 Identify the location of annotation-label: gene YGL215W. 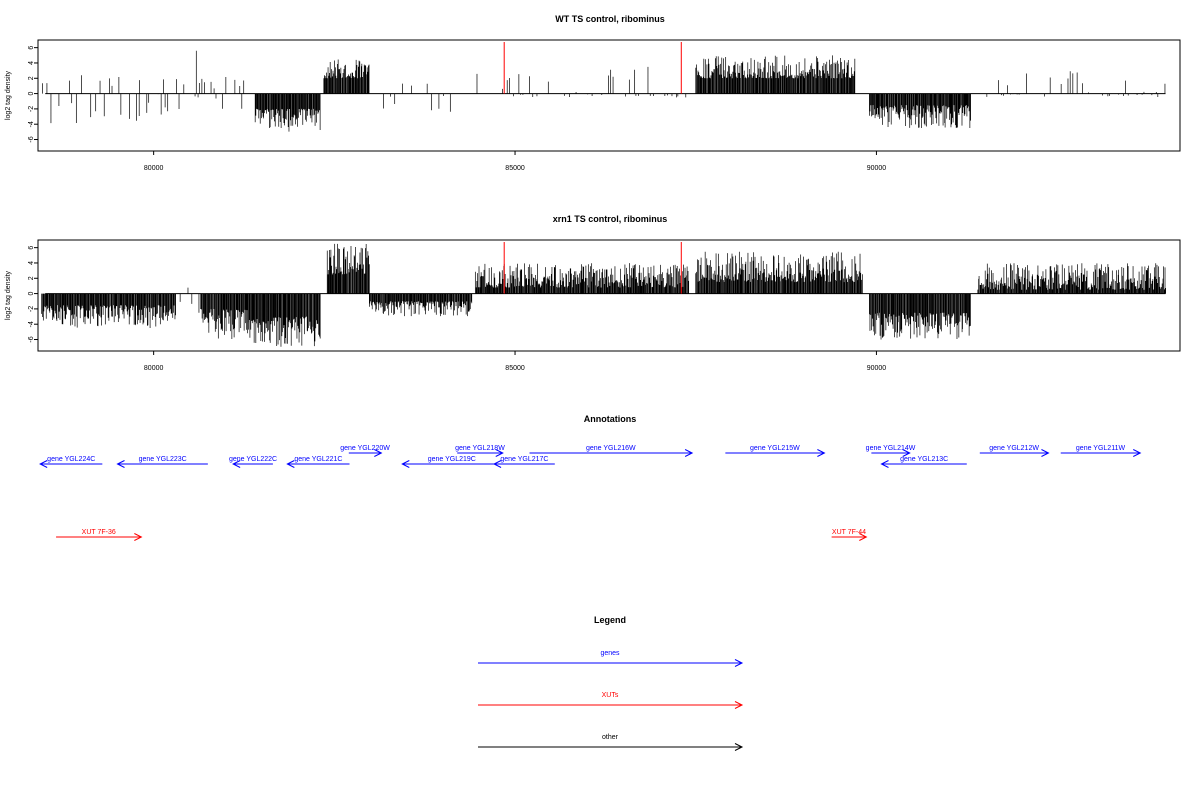
(775, 448).